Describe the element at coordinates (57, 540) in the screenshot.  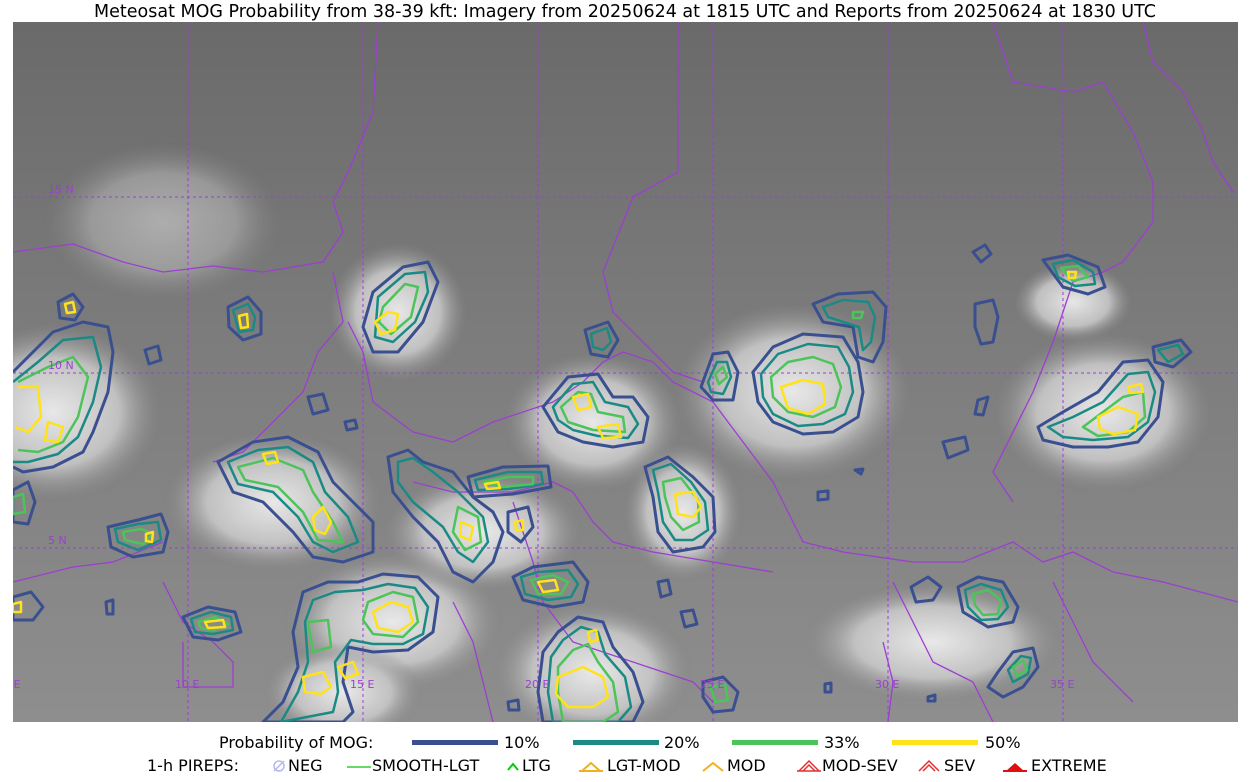
I see `lat-label-5n: 5 N` at that location.